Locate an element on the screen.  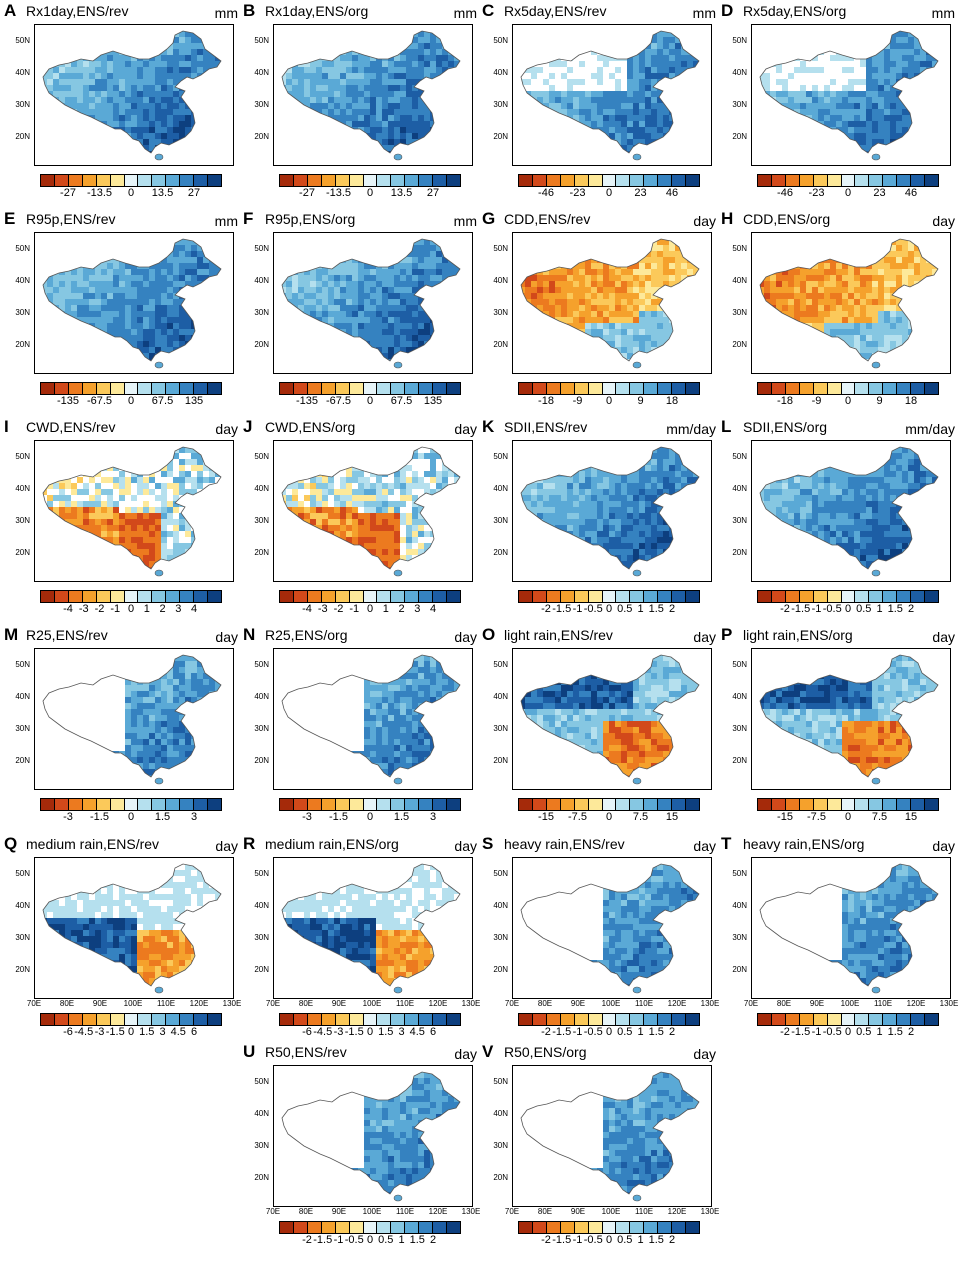
panel-letter: N is located at coordinates (249, 634).